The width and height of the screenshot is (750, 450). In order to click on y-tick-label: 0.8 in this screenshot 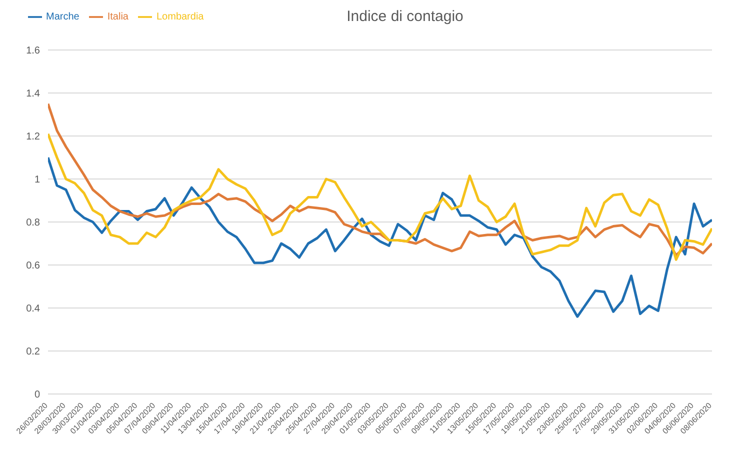, I will do `click(33, 223)`.